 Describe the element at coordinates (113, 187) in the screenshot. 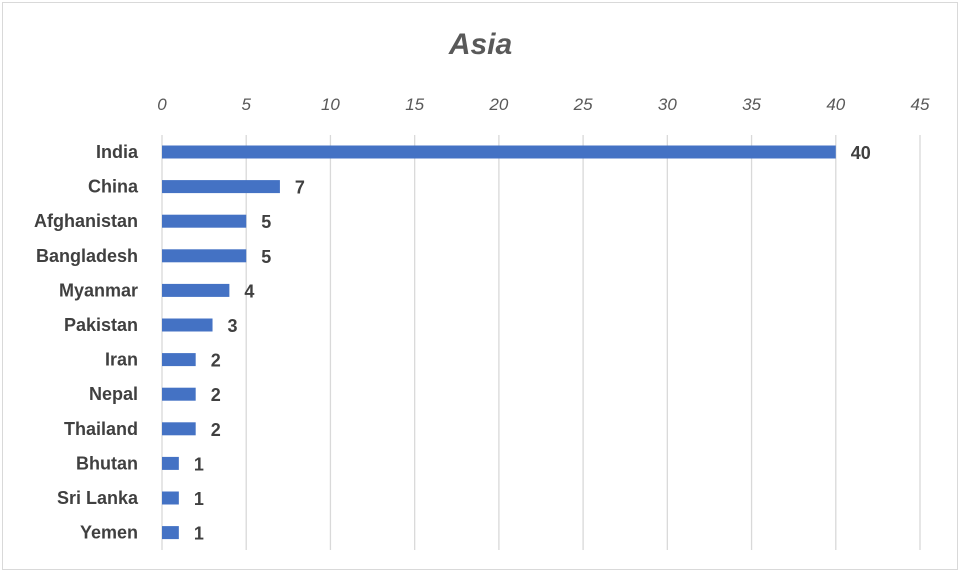

I see `category-label: China` at that location.